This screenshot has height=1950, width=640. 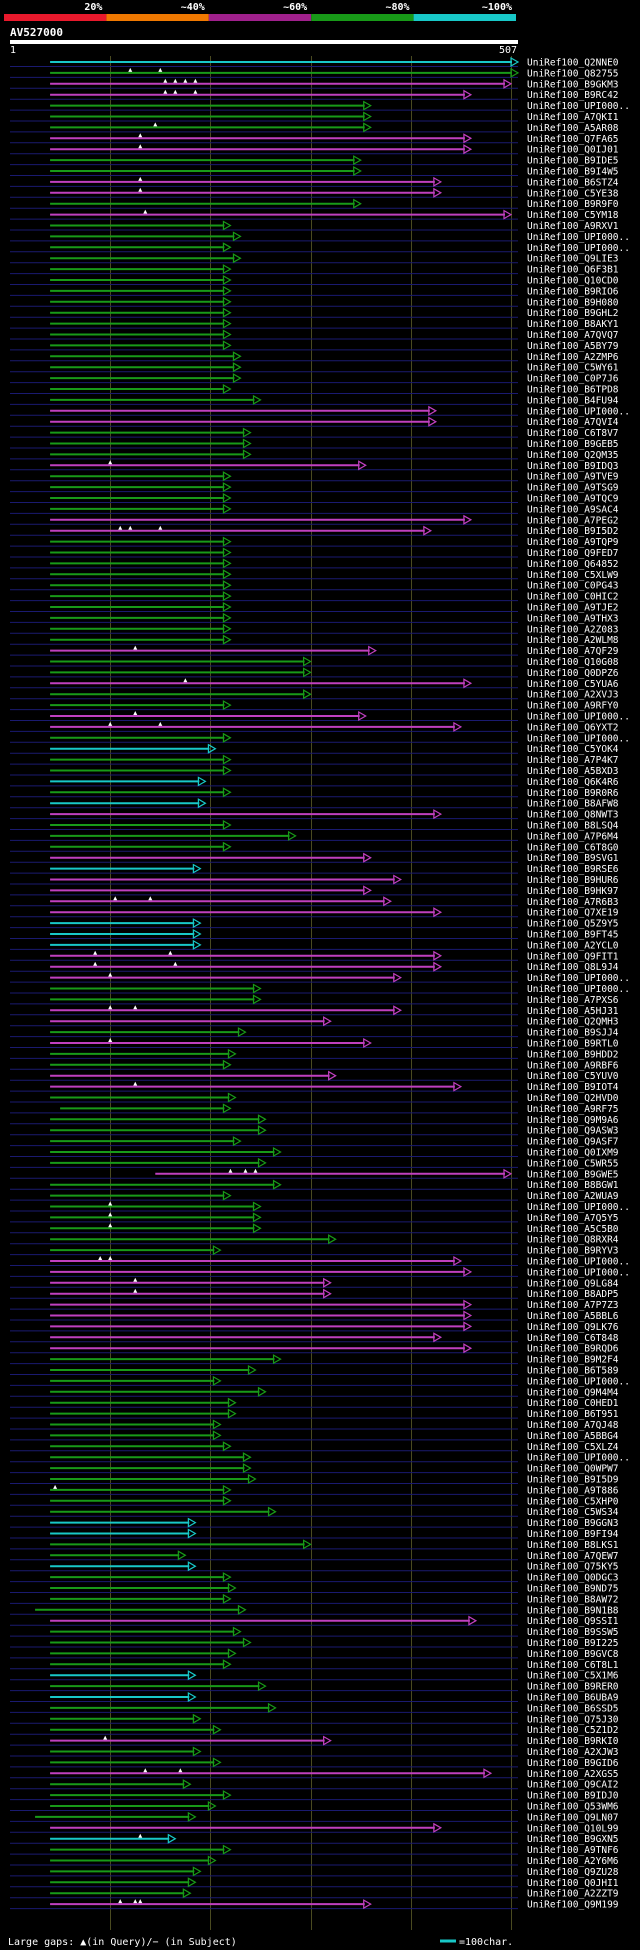 What do you see at coordinates (573, 1414) in the screenshot?
I see `row-label: UniRef100_B6T951` at bounding box center [573, 1414].